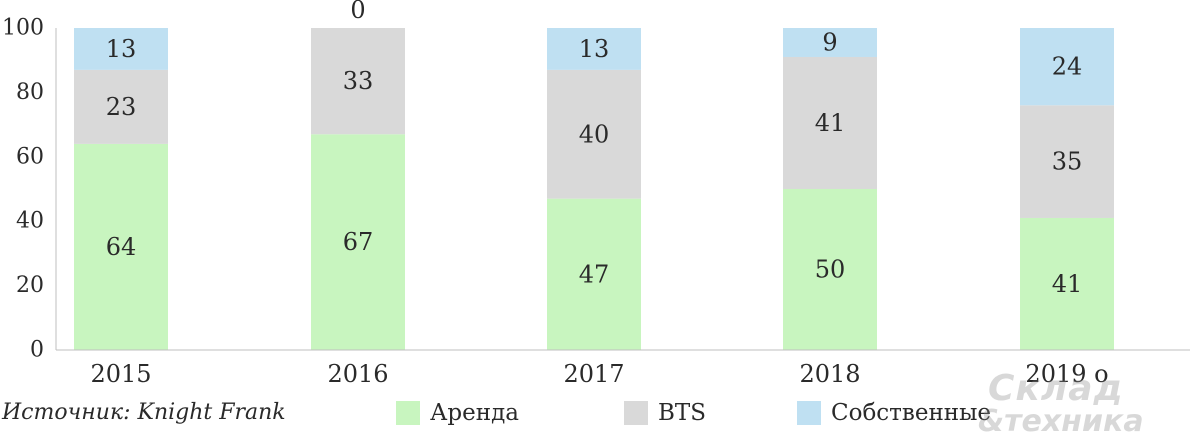 This screenshot has height=444, width=1200. I want to click on y-tick-labels: 0 20 40 60 80 100, so click(23, 189).